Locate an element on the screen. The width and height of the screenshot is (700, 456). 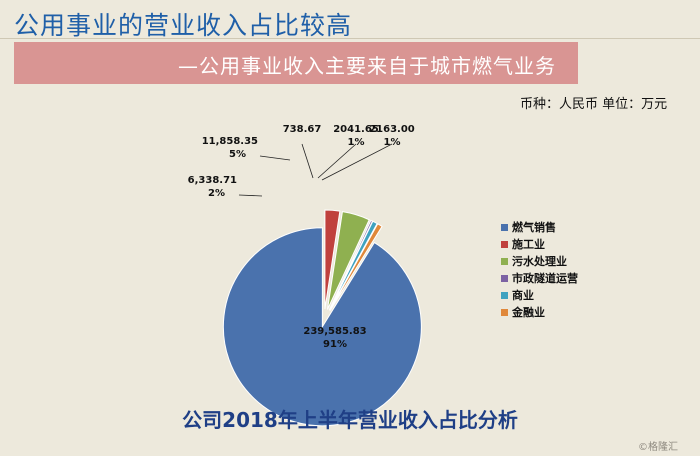
page-title: 公用事业的营业收入占比较高 is located at coordinates (183, 25).